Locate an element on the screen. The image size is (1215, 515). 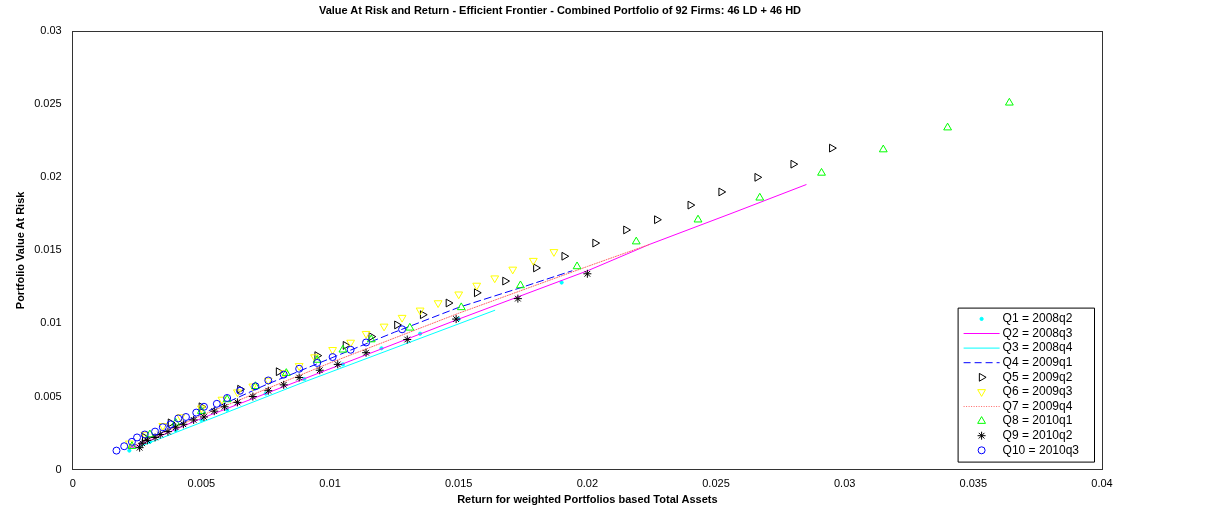
x-axis-title: Return for weighted Portfolios based Total Assets is located at coordinates (587, 499).